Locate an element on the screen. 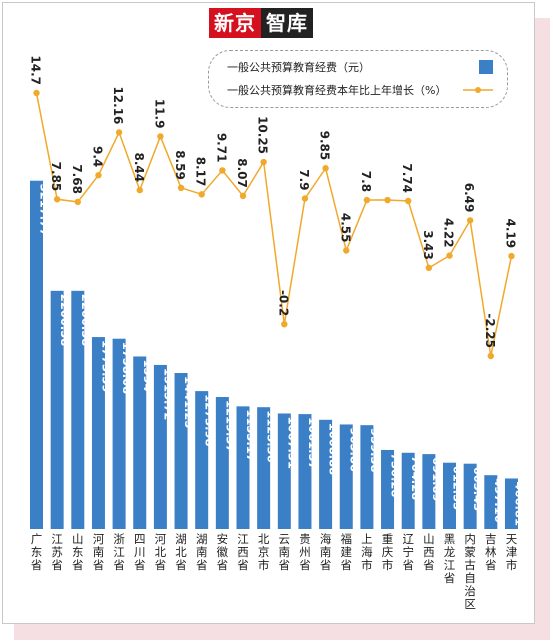 The width and height of the screenshot is (553, 644). legend-line-swatch is located at coordinates (478, 90).